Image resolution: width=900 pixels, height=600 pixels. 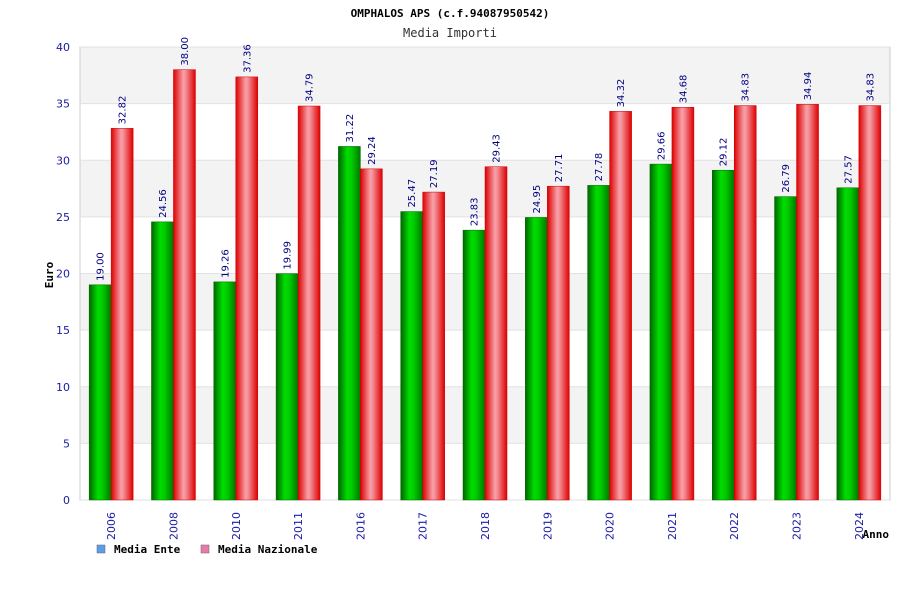 I want to click on bar-media-nazionale-2022, so click(x=745, y=303).